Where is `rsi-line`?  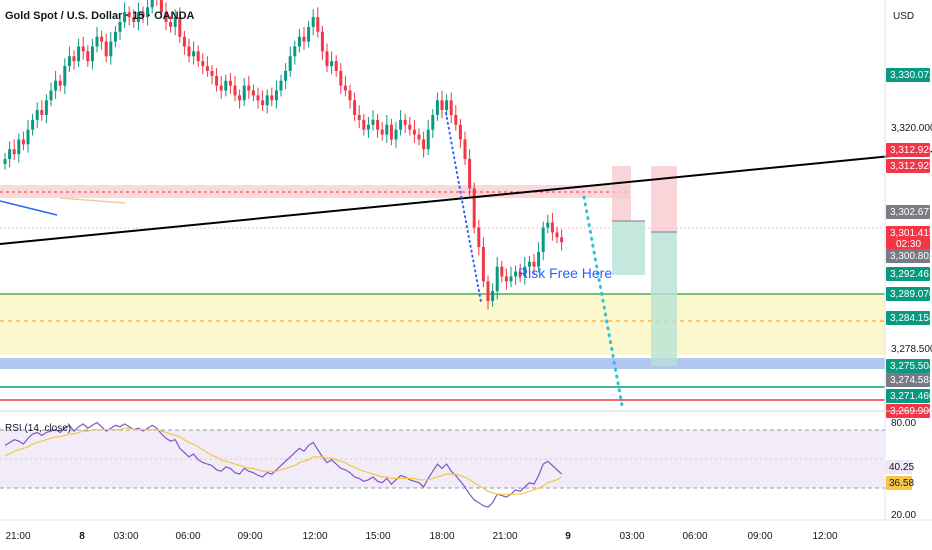 rsi-line is located at coordinates (283, 464).